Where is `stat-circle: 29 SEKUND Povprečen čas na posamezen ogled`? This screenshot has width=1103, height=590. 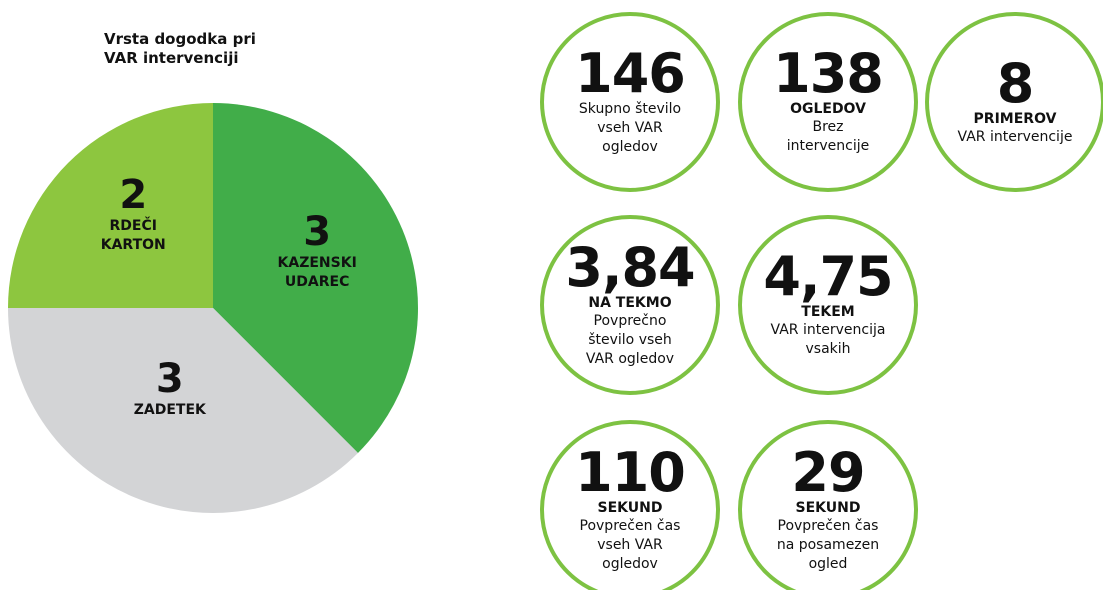 stat-circle: 29 SEKUND Povprečen čas na posamezen ogled is located at coordinates (828, 505).